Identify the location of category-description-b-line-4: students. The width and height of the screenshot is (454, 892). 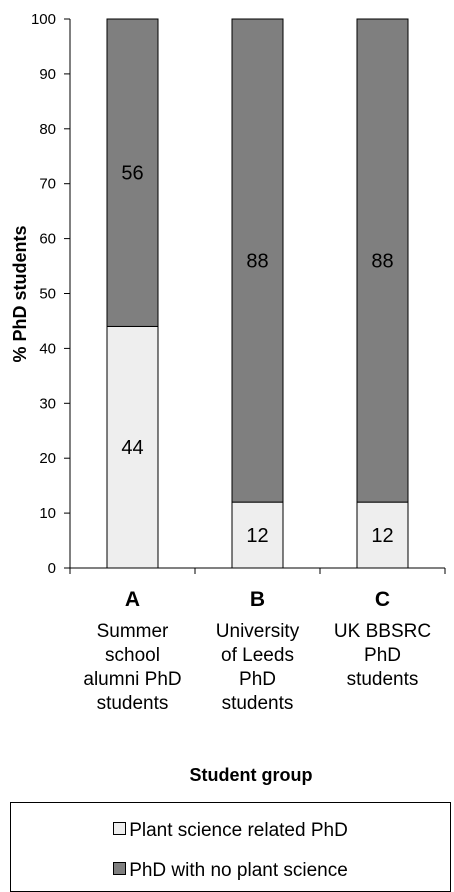
(258, 703).